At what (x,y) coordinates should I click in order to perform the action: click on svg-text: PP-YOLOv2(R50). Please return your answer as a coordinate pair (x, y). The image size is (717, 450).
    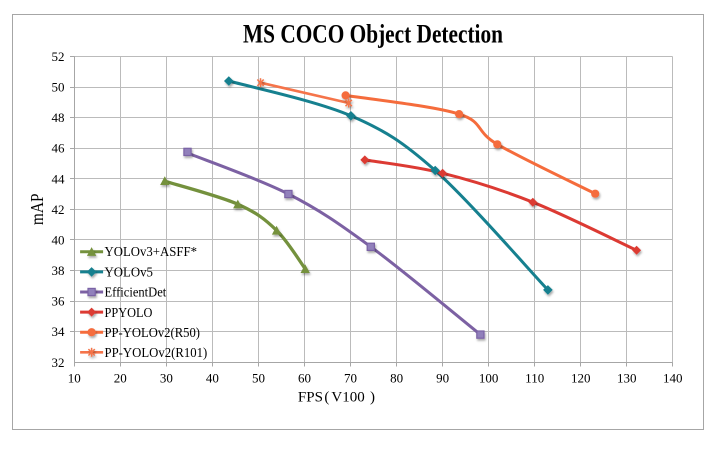
    Looking at the image, I should click on (153, 333).